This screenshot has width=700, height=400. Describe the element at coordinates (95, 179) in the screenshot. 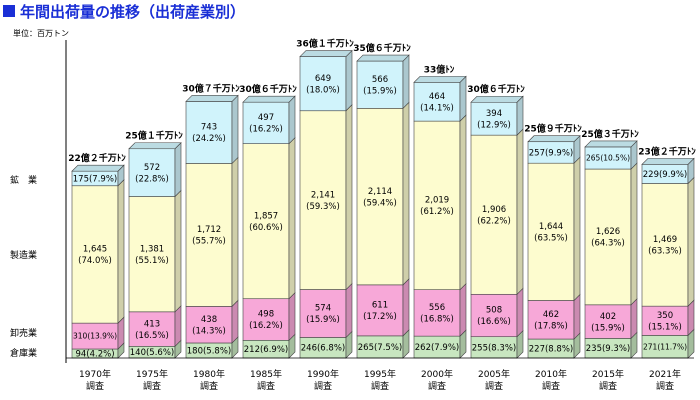

I see `data-label: 175(7.9%)` at that location.